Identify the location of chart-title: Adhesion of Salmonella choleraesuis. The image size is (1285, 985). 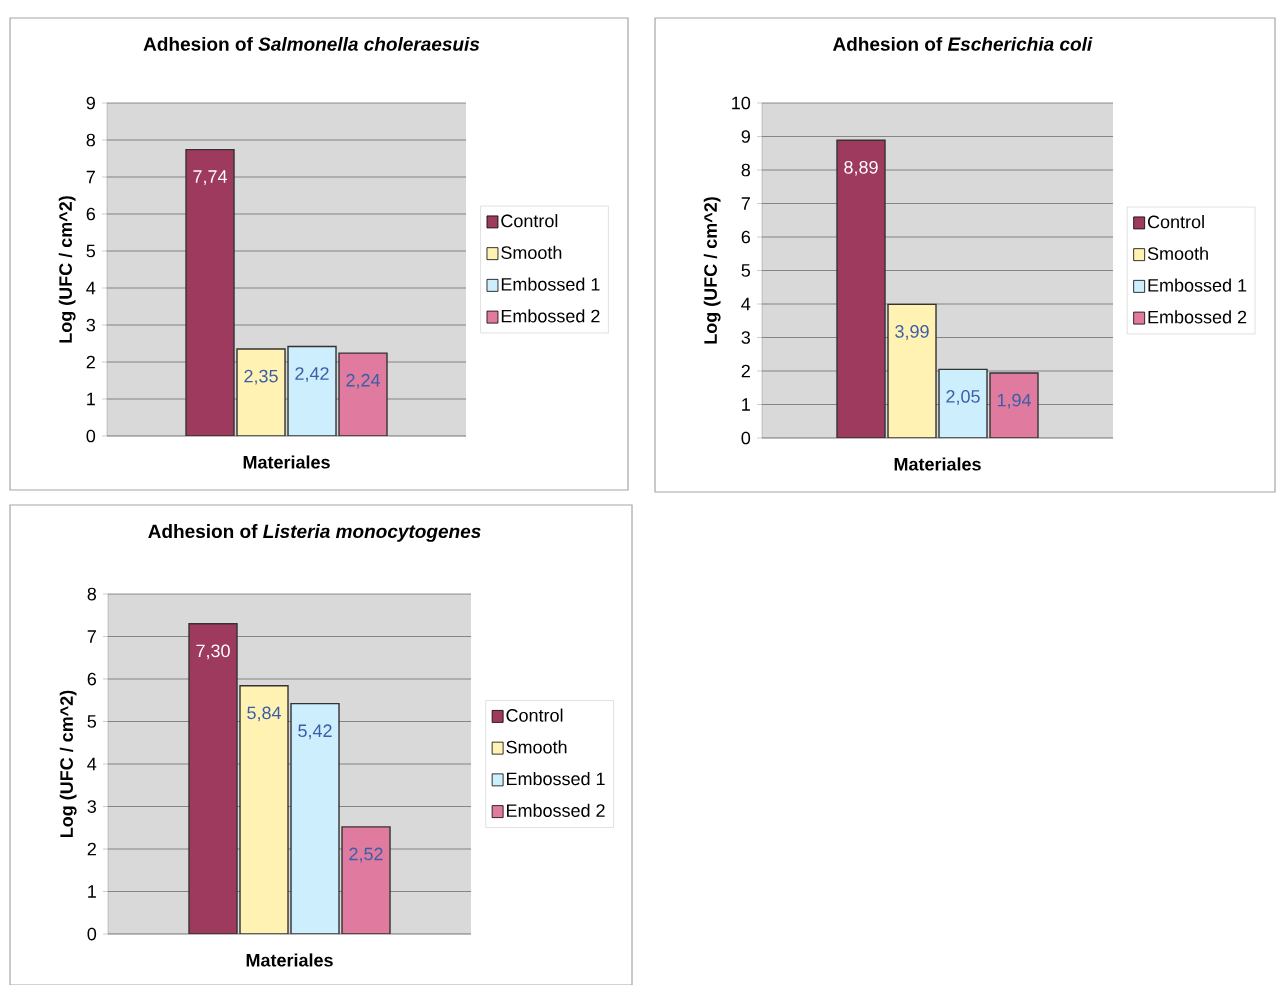
(311, 43).